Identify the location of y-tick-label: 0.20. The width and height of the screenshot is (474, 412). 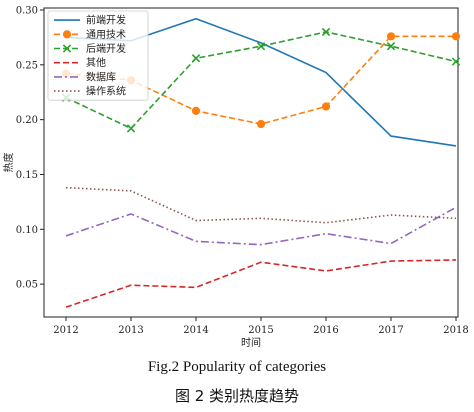
(27, 120).